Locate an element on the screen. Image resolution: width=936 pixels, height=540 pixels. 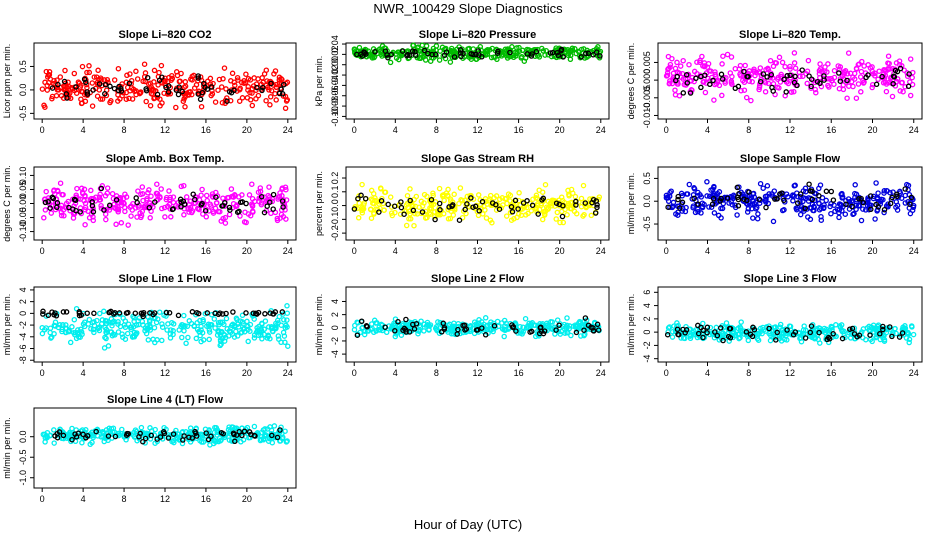
y-tick-label: -0.1 is located at coordinates (335, 220).